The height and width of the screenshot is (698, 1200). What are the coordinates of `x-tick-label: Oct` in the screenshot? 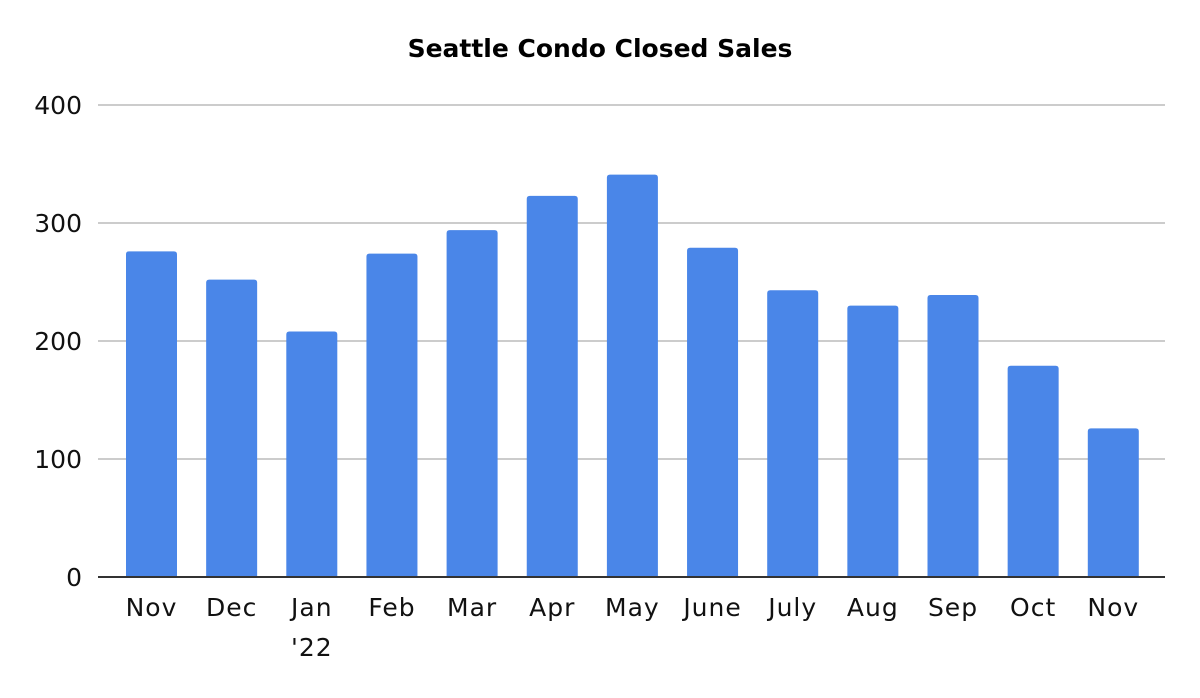 It's located at (1033, 607).